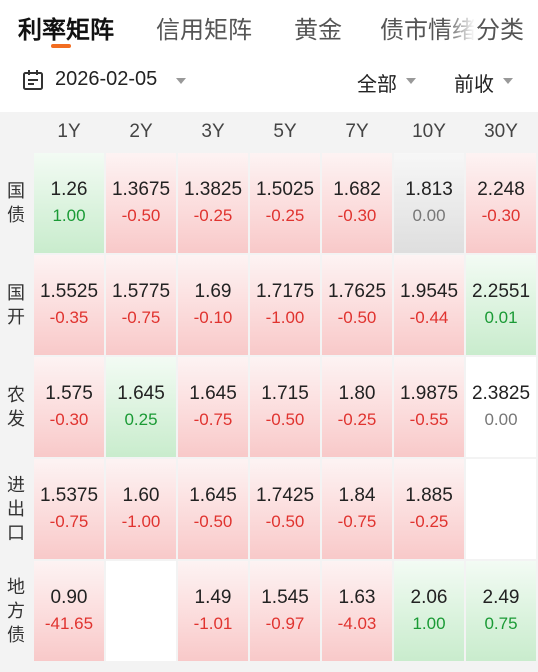  I want to click on matrix-cell: 1.5025 -0.25, so click(285, 203).